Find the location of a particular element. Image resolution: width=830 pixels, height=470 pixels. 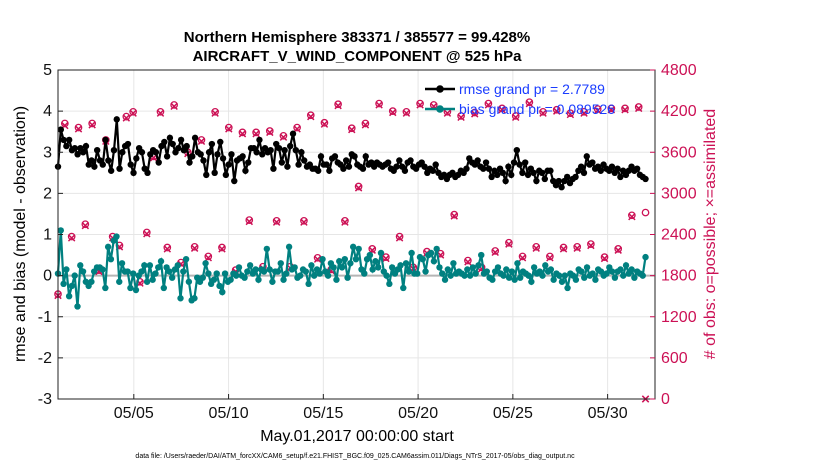

y-right-label: # of obs: o=possible; ×=assimilated is located at coordinates (710, 234).